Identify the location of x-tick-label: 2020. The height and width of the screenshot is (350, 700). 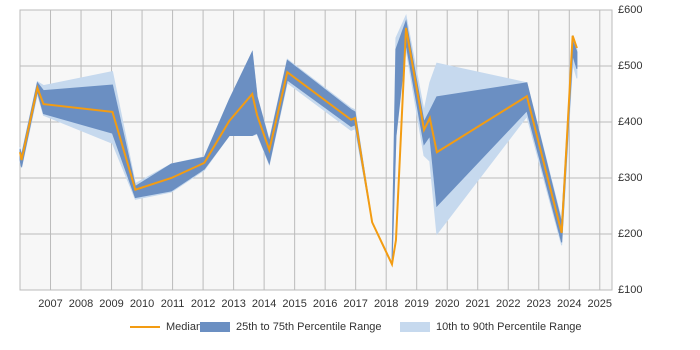
(447, 304).